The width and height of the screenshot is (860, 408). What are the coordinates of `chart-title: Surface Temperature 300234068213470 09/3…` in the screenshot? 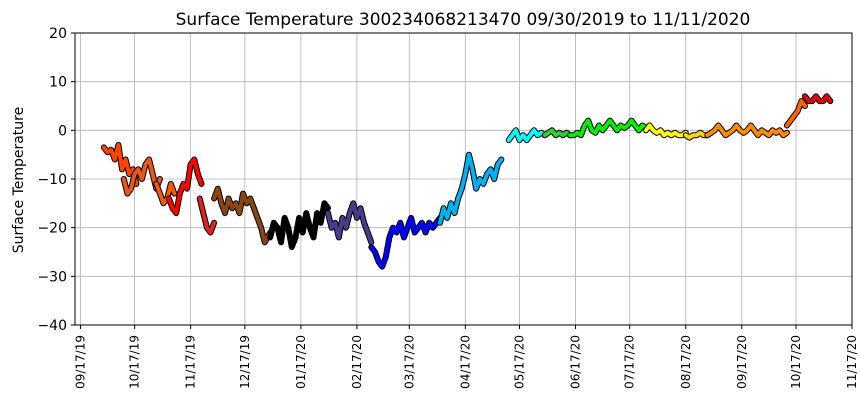 It's located at (463, 20).